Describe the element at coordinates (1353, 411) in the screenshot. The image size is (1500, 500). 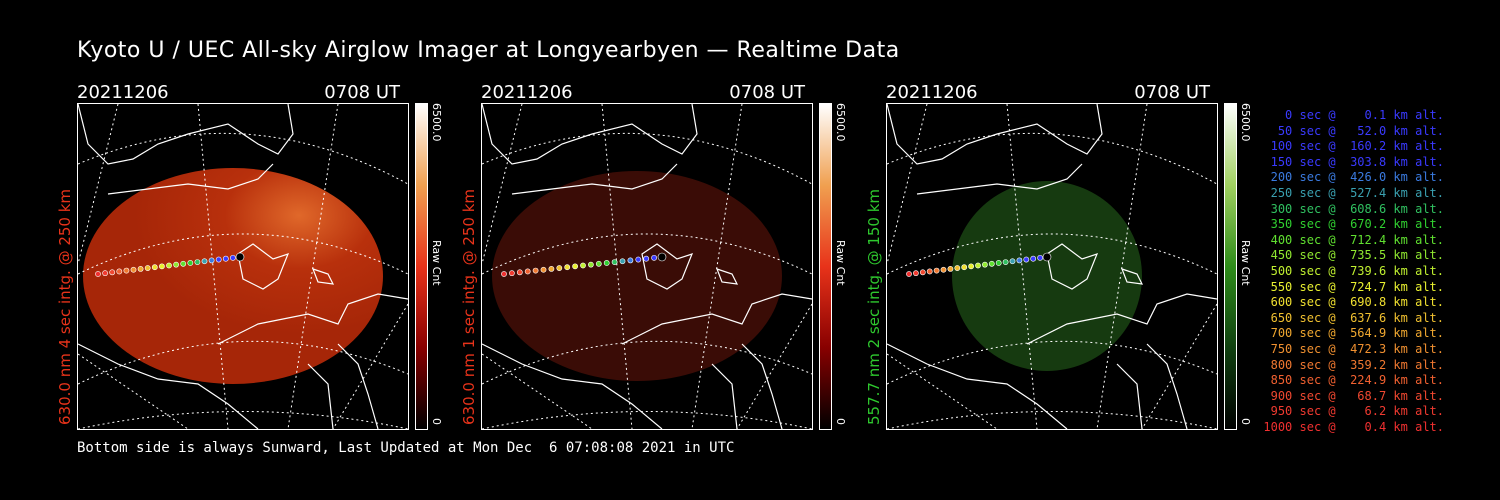
I see `legend-entry: 950 sec @ 6.2 km alt.` at that location.